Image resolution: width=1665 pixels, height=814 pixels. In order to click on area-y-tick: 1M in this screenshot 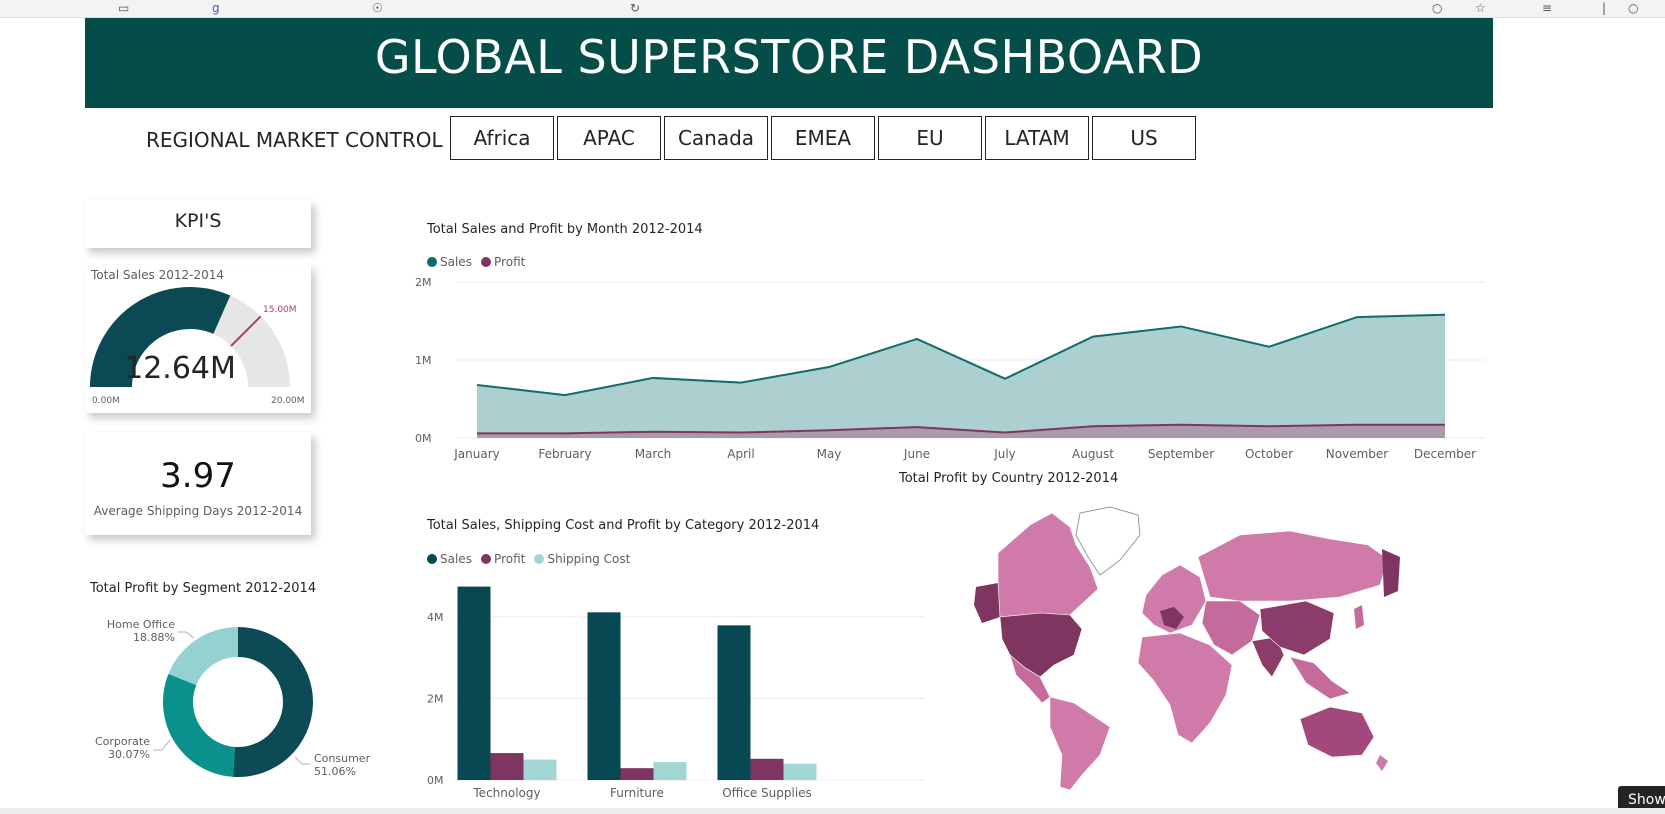, I will do `click(423, 360)`.